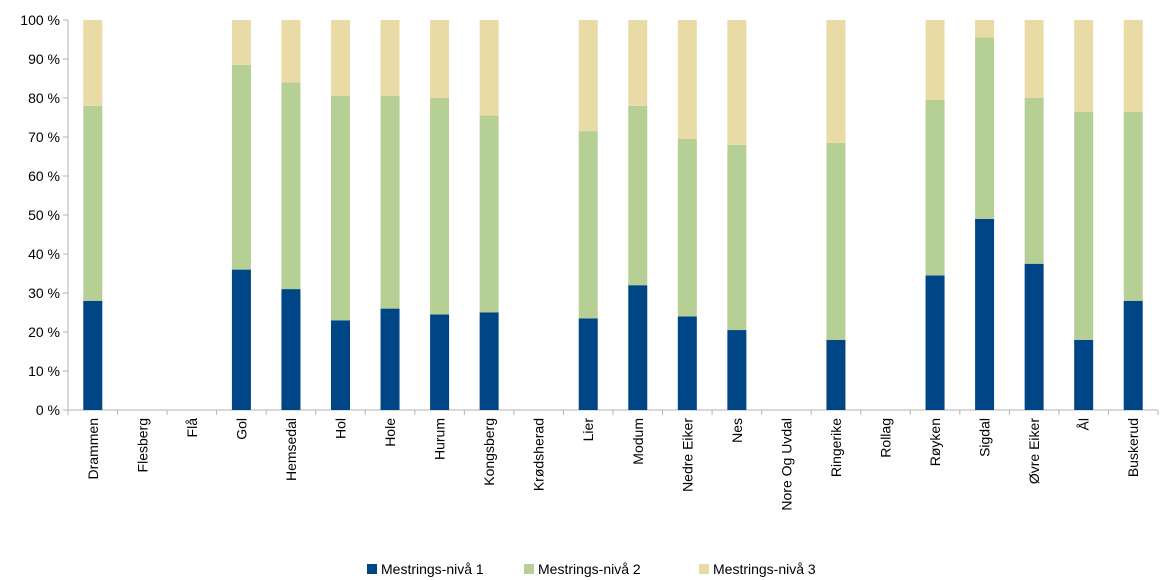 The image size is (1160, 580). What do you see at coordinates (1084, 424) in the screenshot?
I see `x-category-label: Ål` at bounding box center [1084, 424].